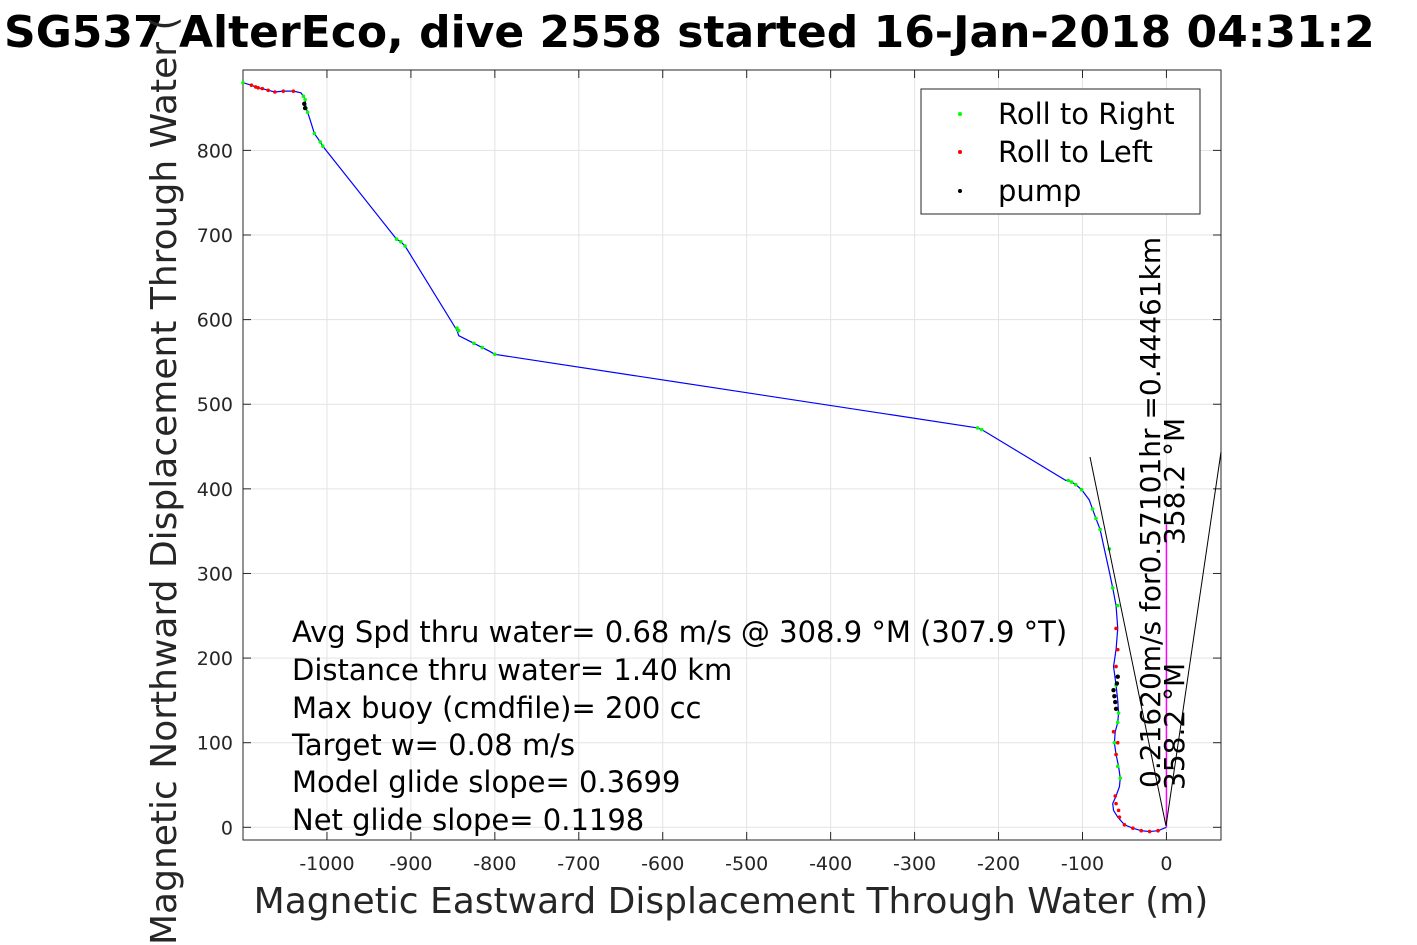 The width and height of the screenshot is (1417, 945). I want to click on current-heading-label-lower: 358.2 °M, so click(1174, 726).